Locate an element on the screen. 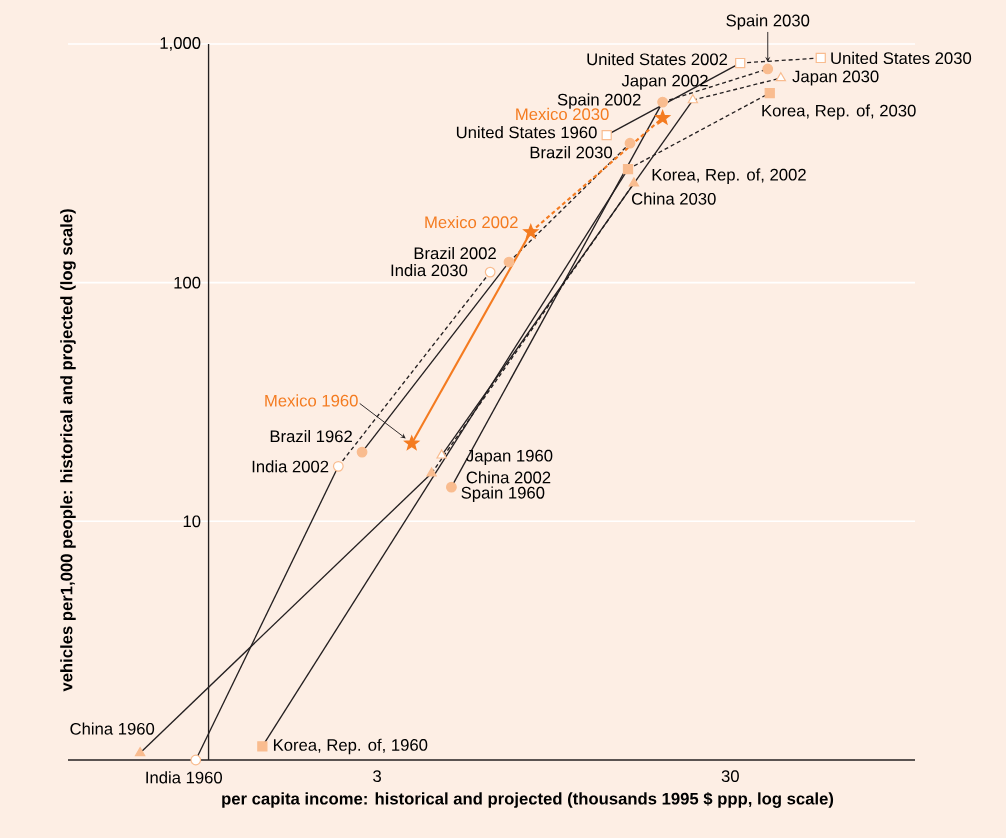 The width and height of the screenshot is (1006, 838). annotation: China 2030 is located at coordinates (673, 198).